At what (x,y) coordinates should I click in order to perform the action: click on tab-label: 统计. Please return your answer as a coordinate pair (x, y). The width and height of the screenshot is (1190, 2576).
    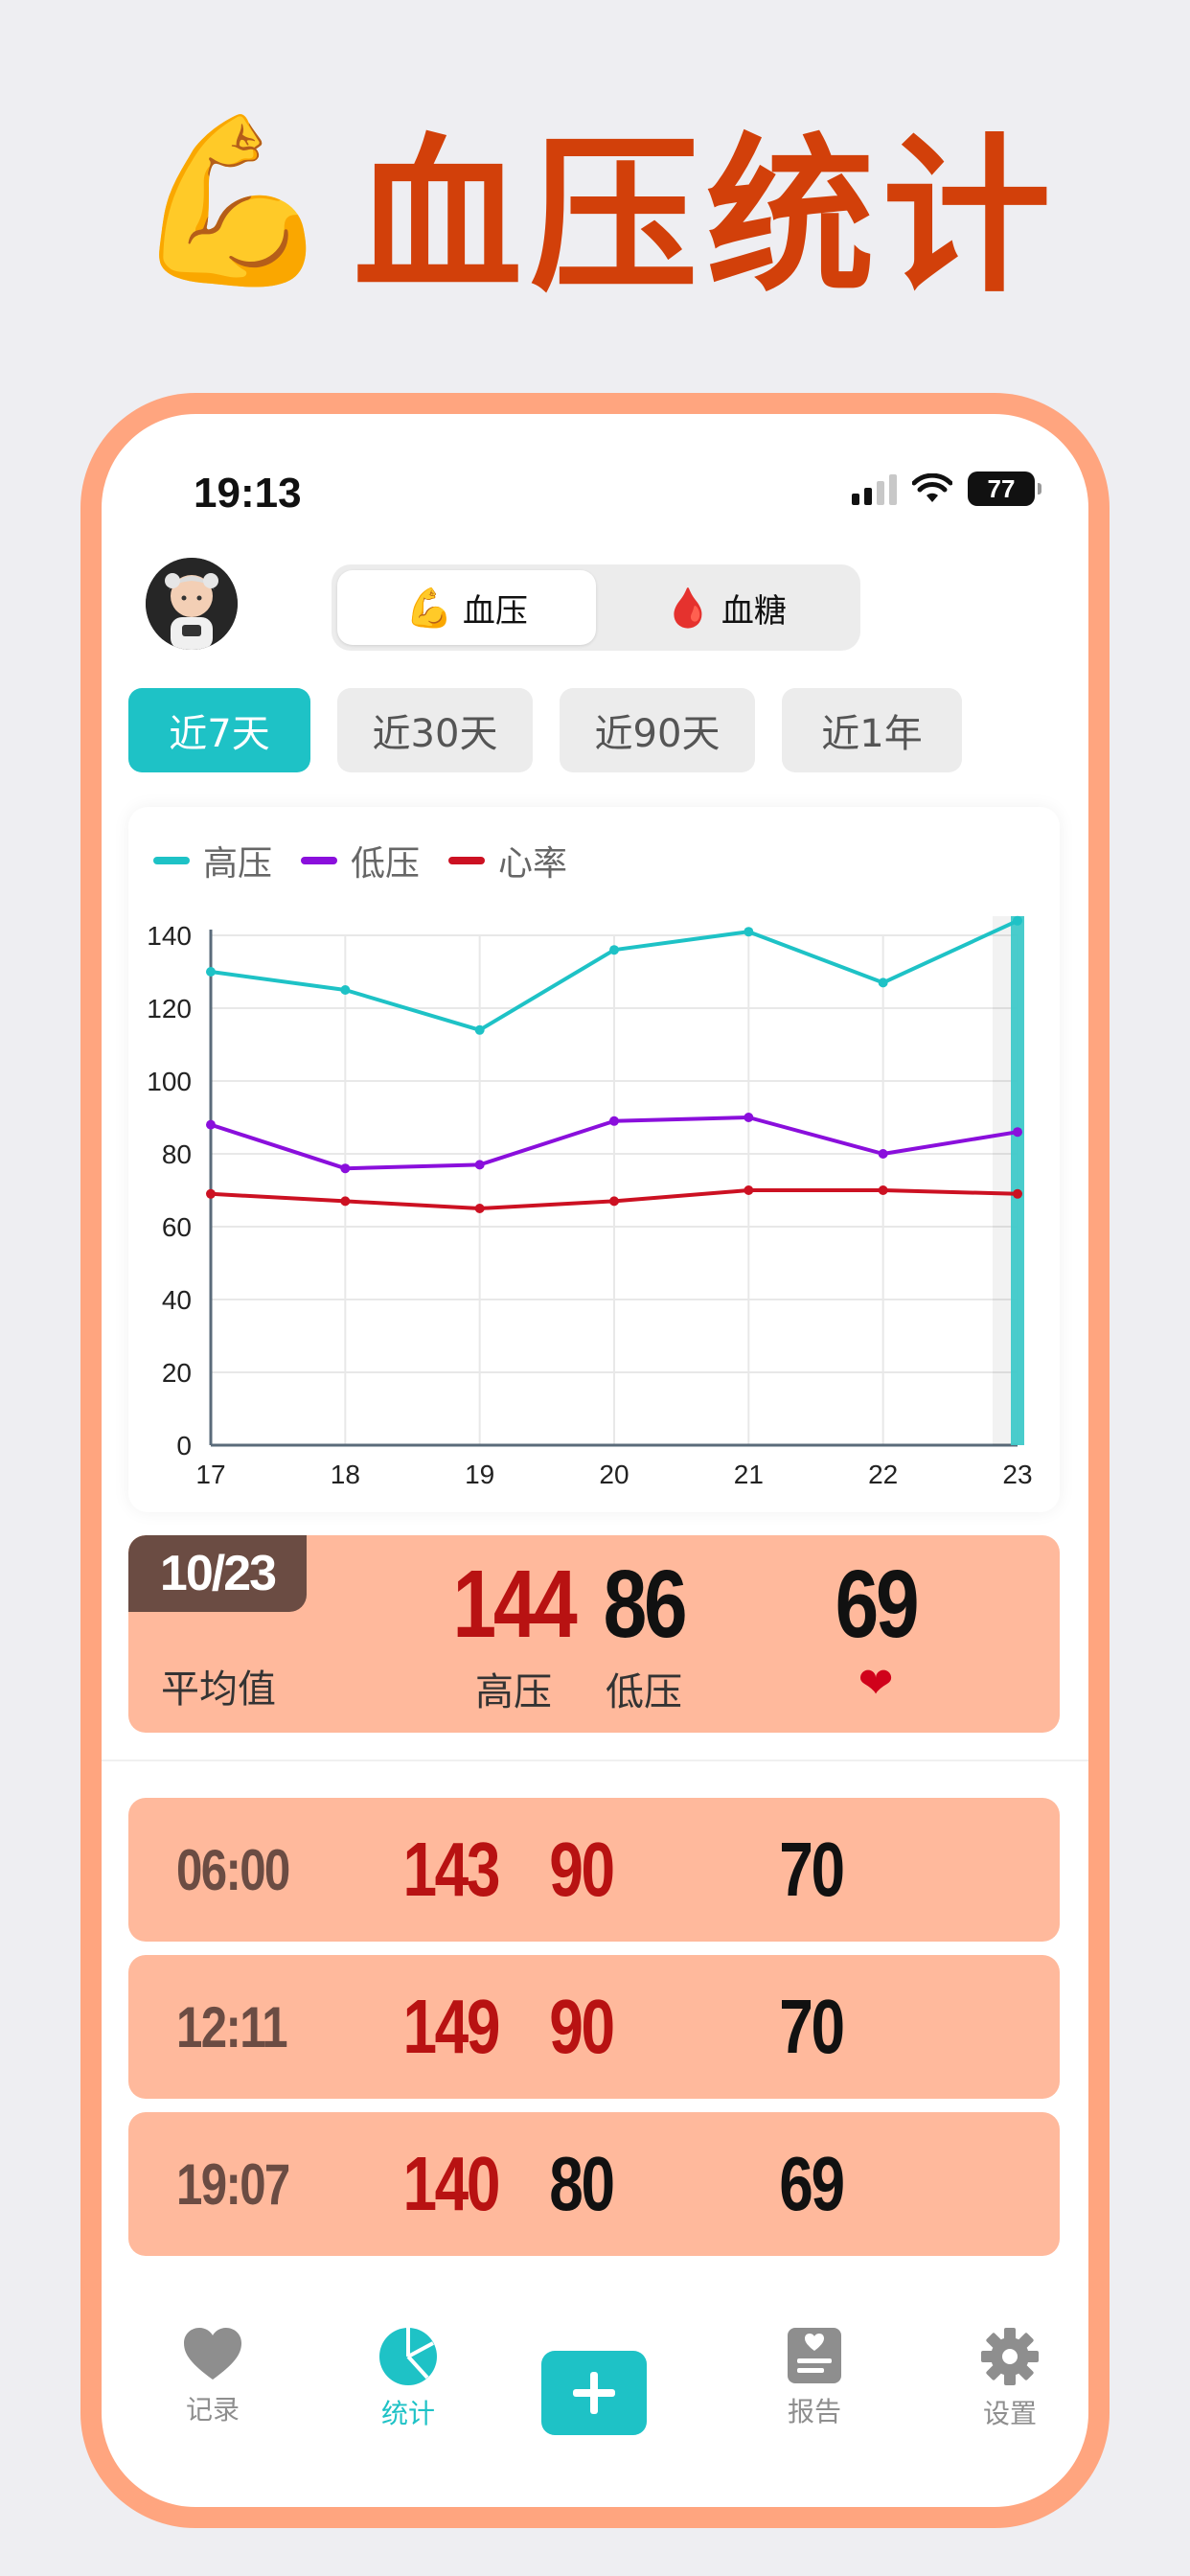
    Looking at the image, I should click on (408, 2413).